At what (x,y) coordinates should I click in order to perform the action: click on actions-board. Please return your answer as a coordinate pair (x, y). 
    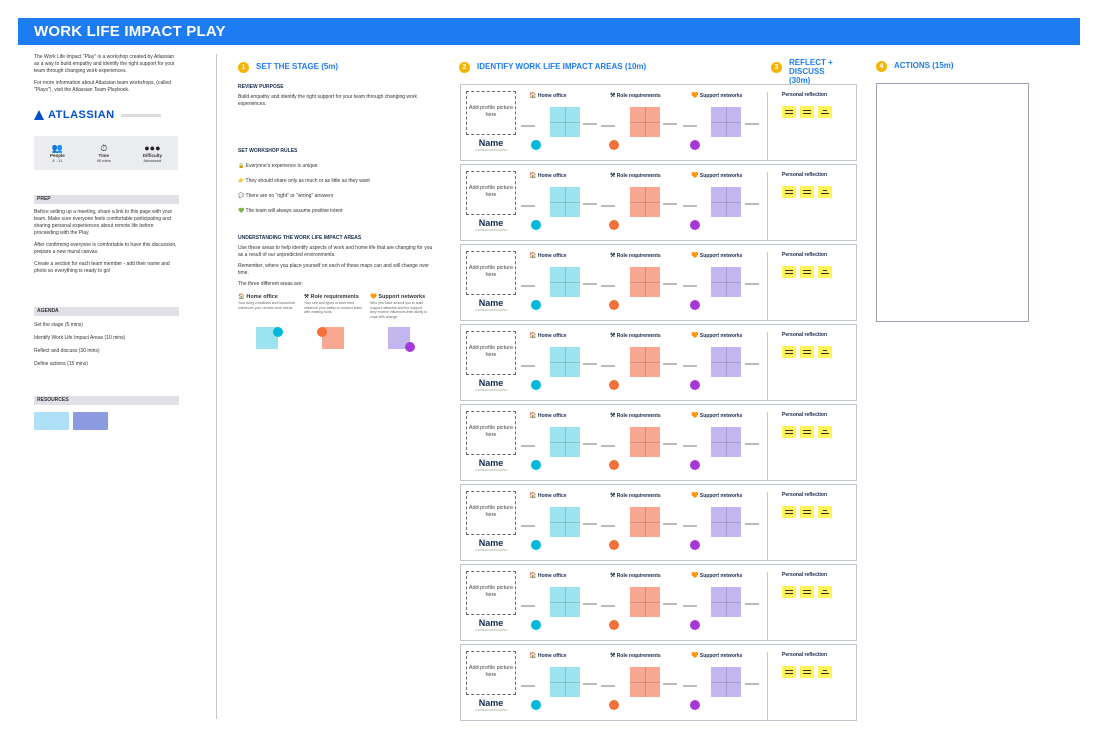
    Looking at the image, I should click on (952, 202).